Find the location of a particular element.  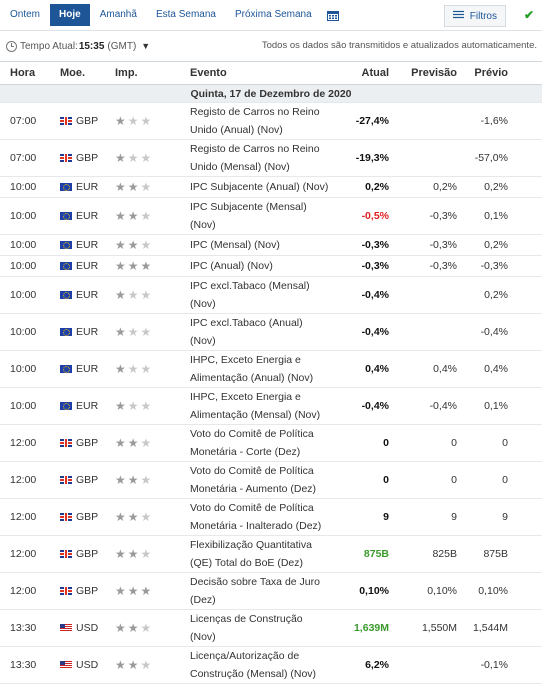

tab-esta-semana: Esta Semana is located at coordinates (185, 14).